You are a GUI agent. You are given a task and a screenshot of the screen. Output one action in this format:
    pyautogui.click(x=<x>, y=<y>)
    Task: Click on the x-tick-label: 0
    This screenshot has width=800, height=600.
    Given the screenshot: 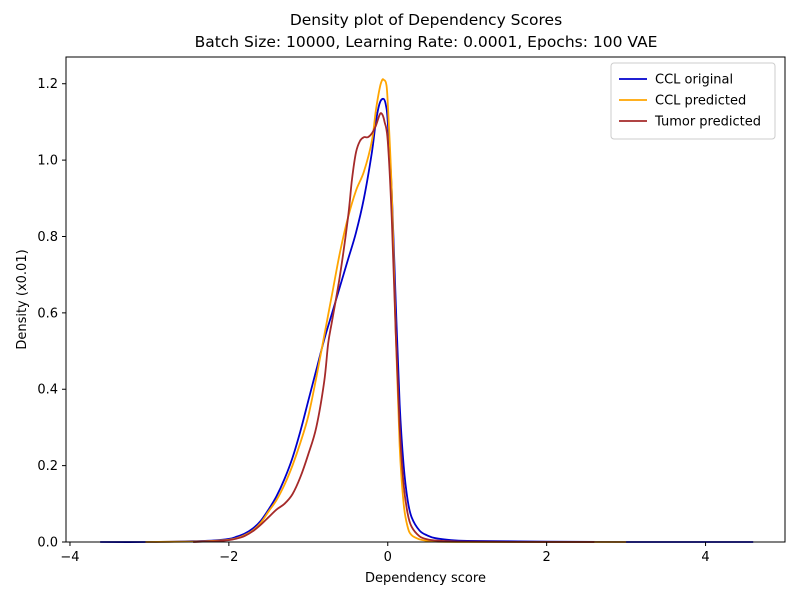 What is the action you would take?
    pyautogui.click(x=388, y=557)
    